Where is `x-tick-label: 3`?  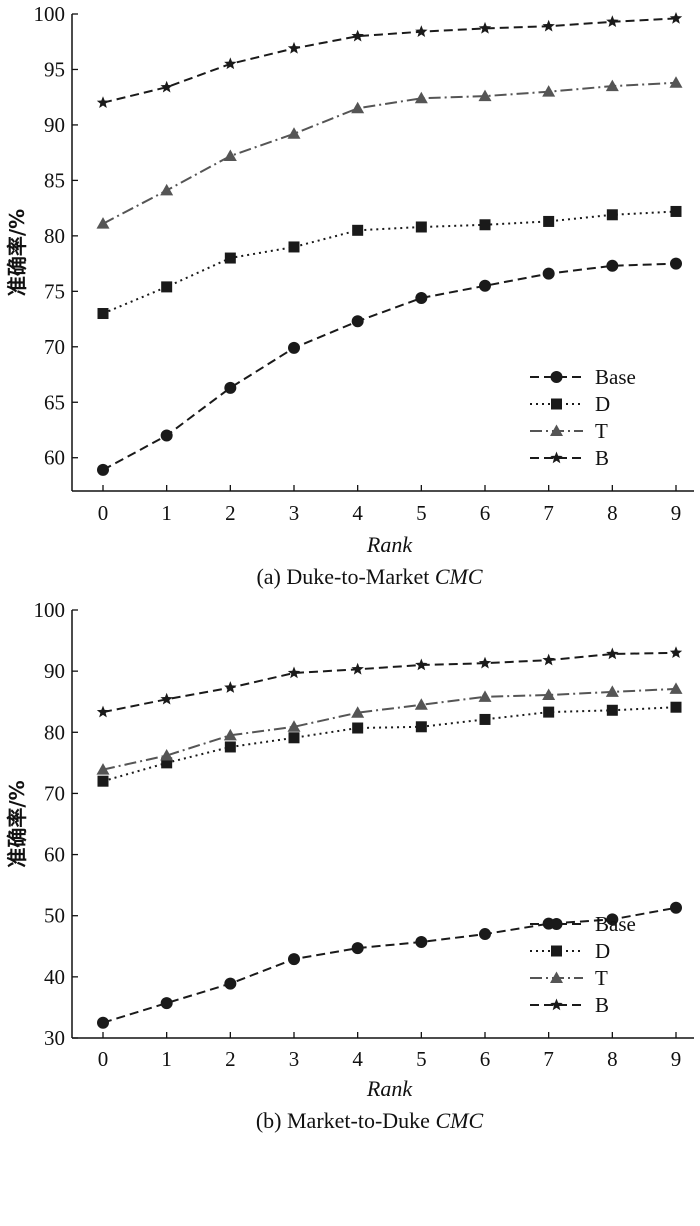 x-tick-label: 3 is located at coordinates (294, 513).